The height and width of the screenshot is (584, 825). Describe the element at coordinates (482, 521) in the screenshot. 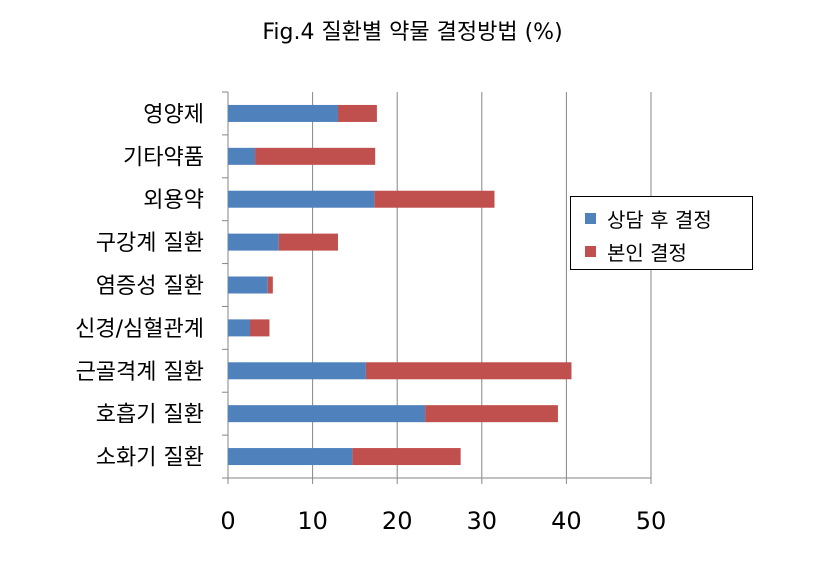

I see `x-tick-label: 30` at that location.